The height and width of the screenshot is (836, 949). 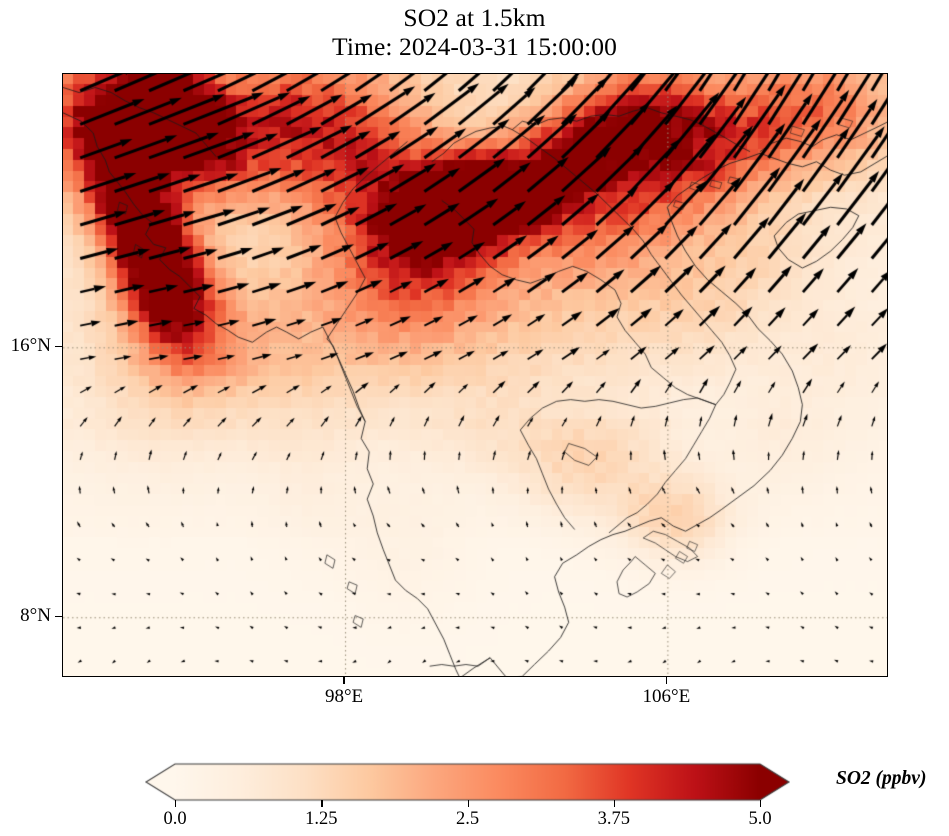 I want to click on title-line-variable: SO2 at 1.5km, so click(x=474, y=17).